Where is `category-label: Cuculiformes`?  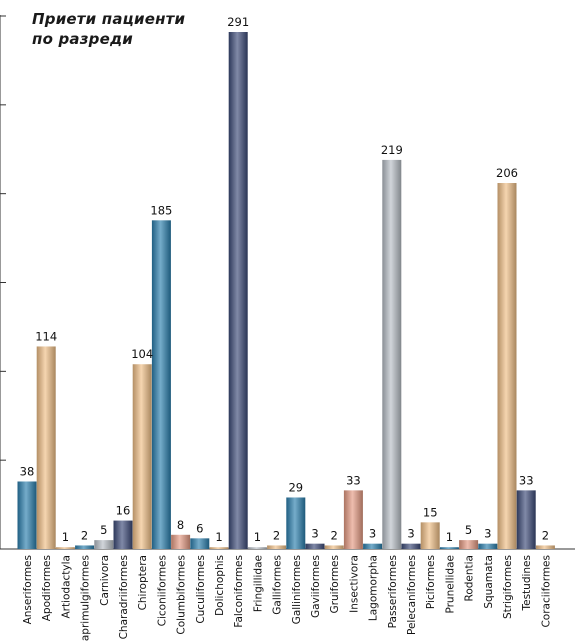 category-label: Cuculiformes is located at coordinates (201, 589).